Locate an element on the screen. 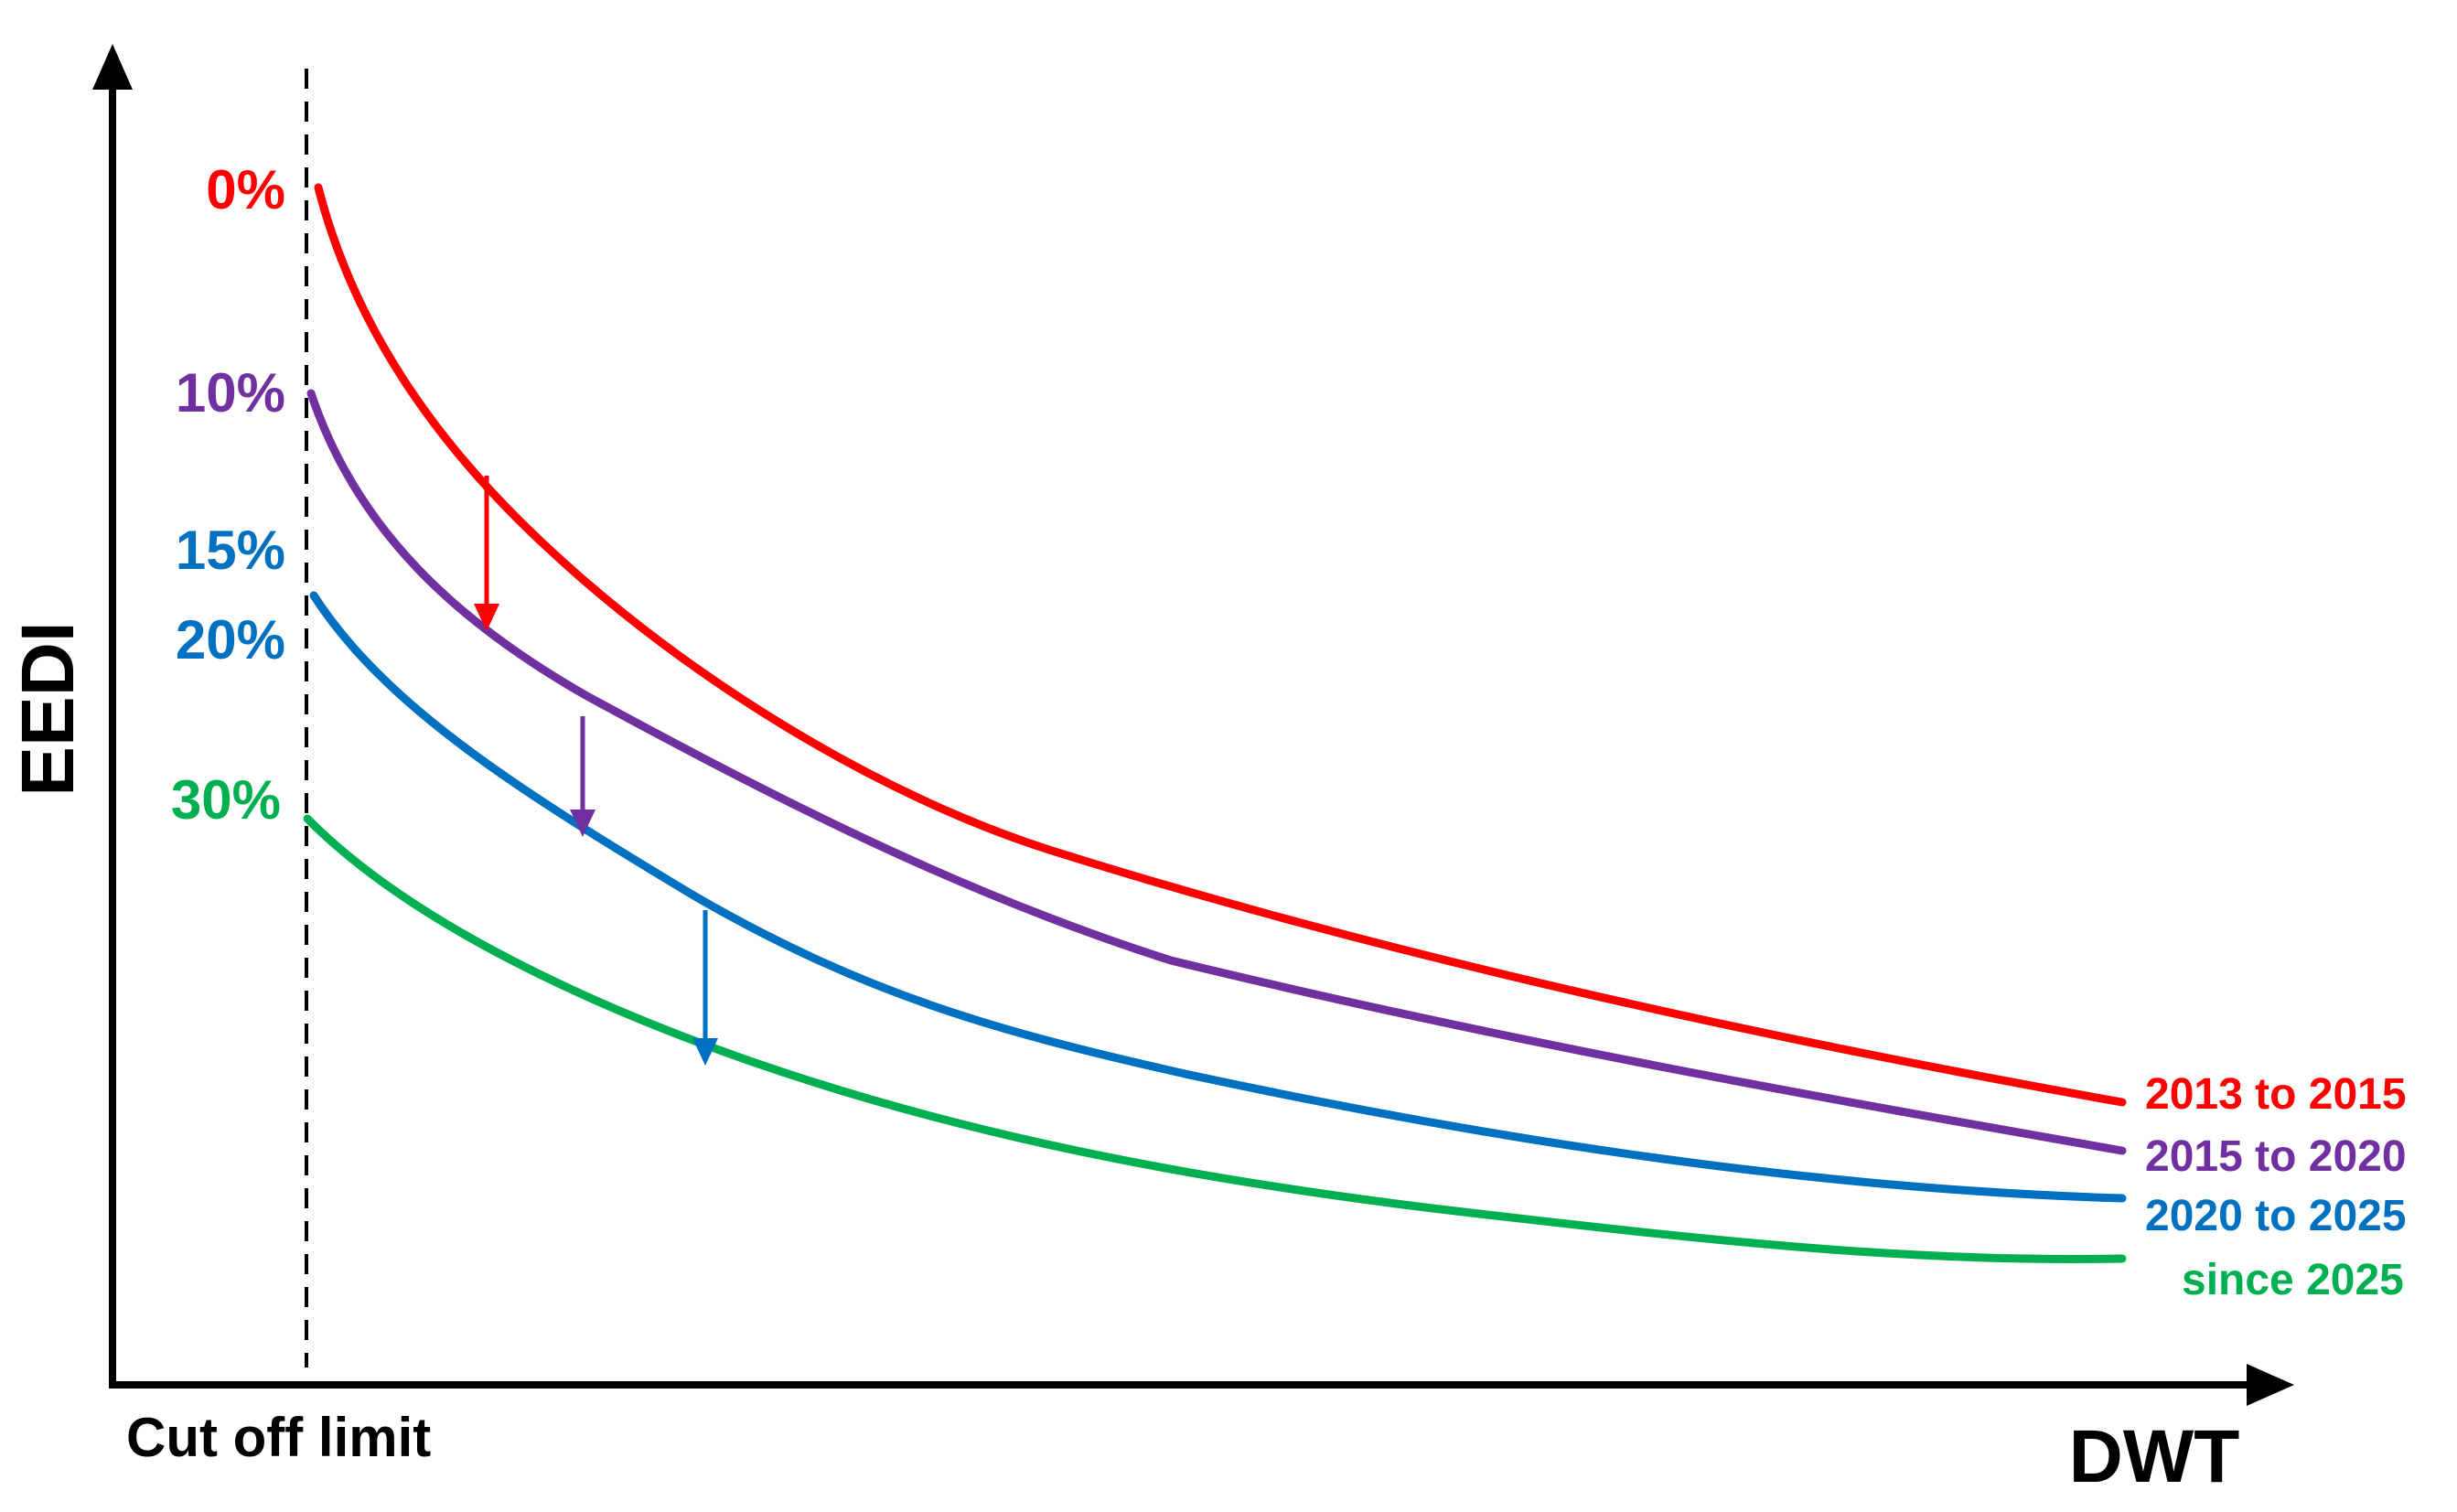  series-label-2015-2020: 2015 to 2020 is located at coordinates (2276, 1156).